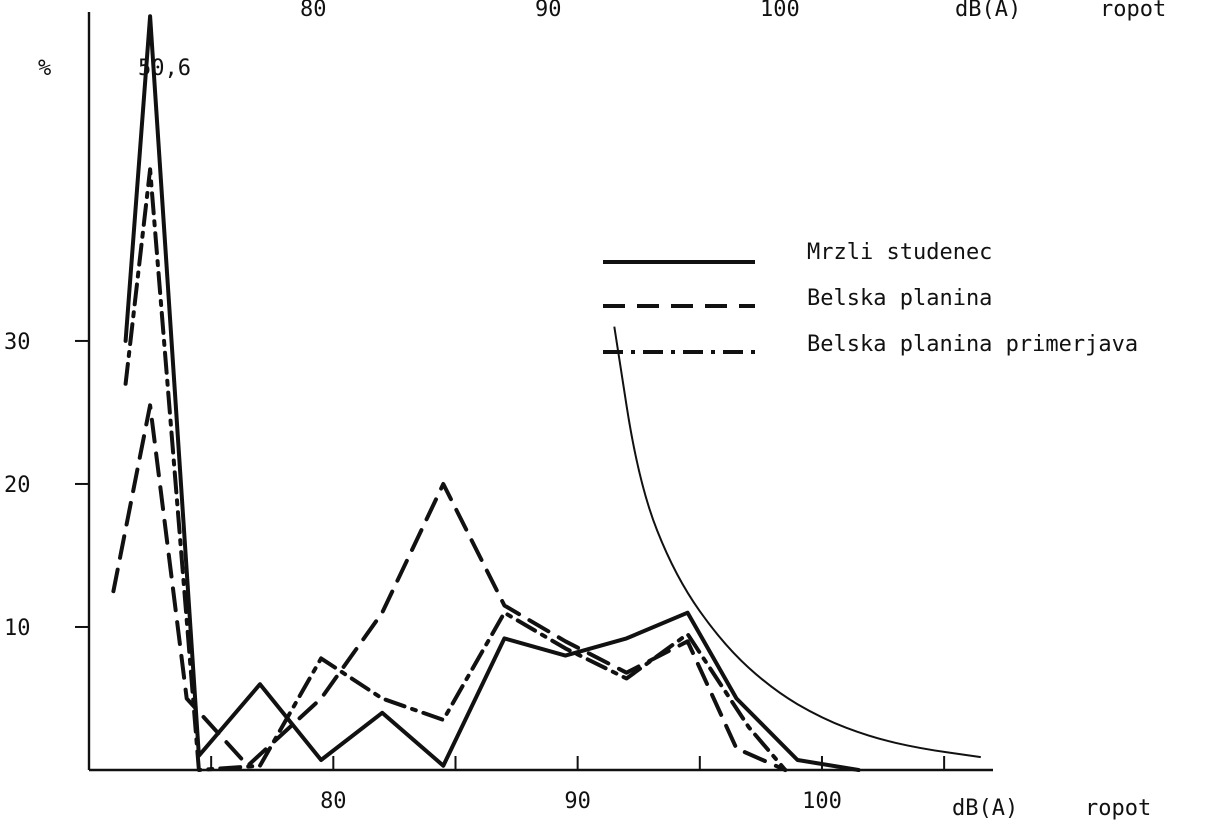  Describe the element at coordinates (985, 808) in the screenshot. I see `x-axis-label: dB(A)` at that location.